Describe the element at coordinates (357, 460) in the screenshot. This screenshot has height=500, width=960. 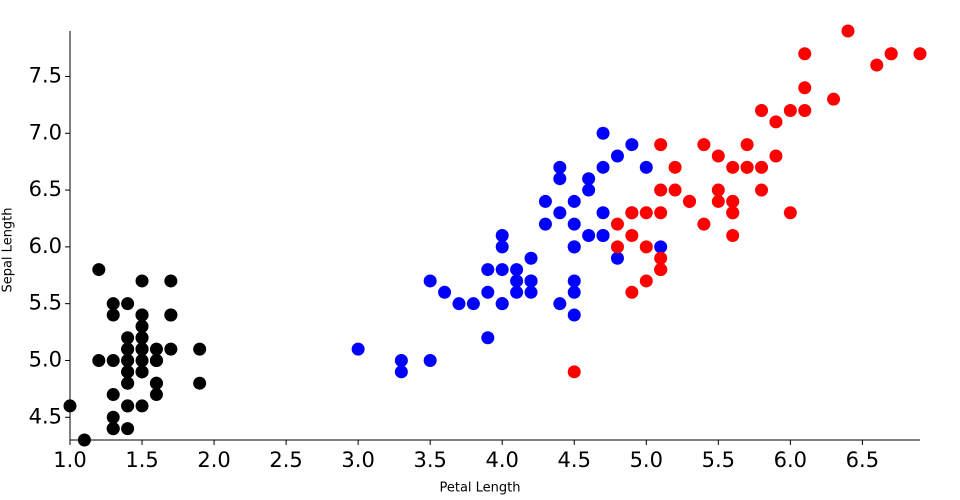
I see `x-tick-label: 3.0` at that location.